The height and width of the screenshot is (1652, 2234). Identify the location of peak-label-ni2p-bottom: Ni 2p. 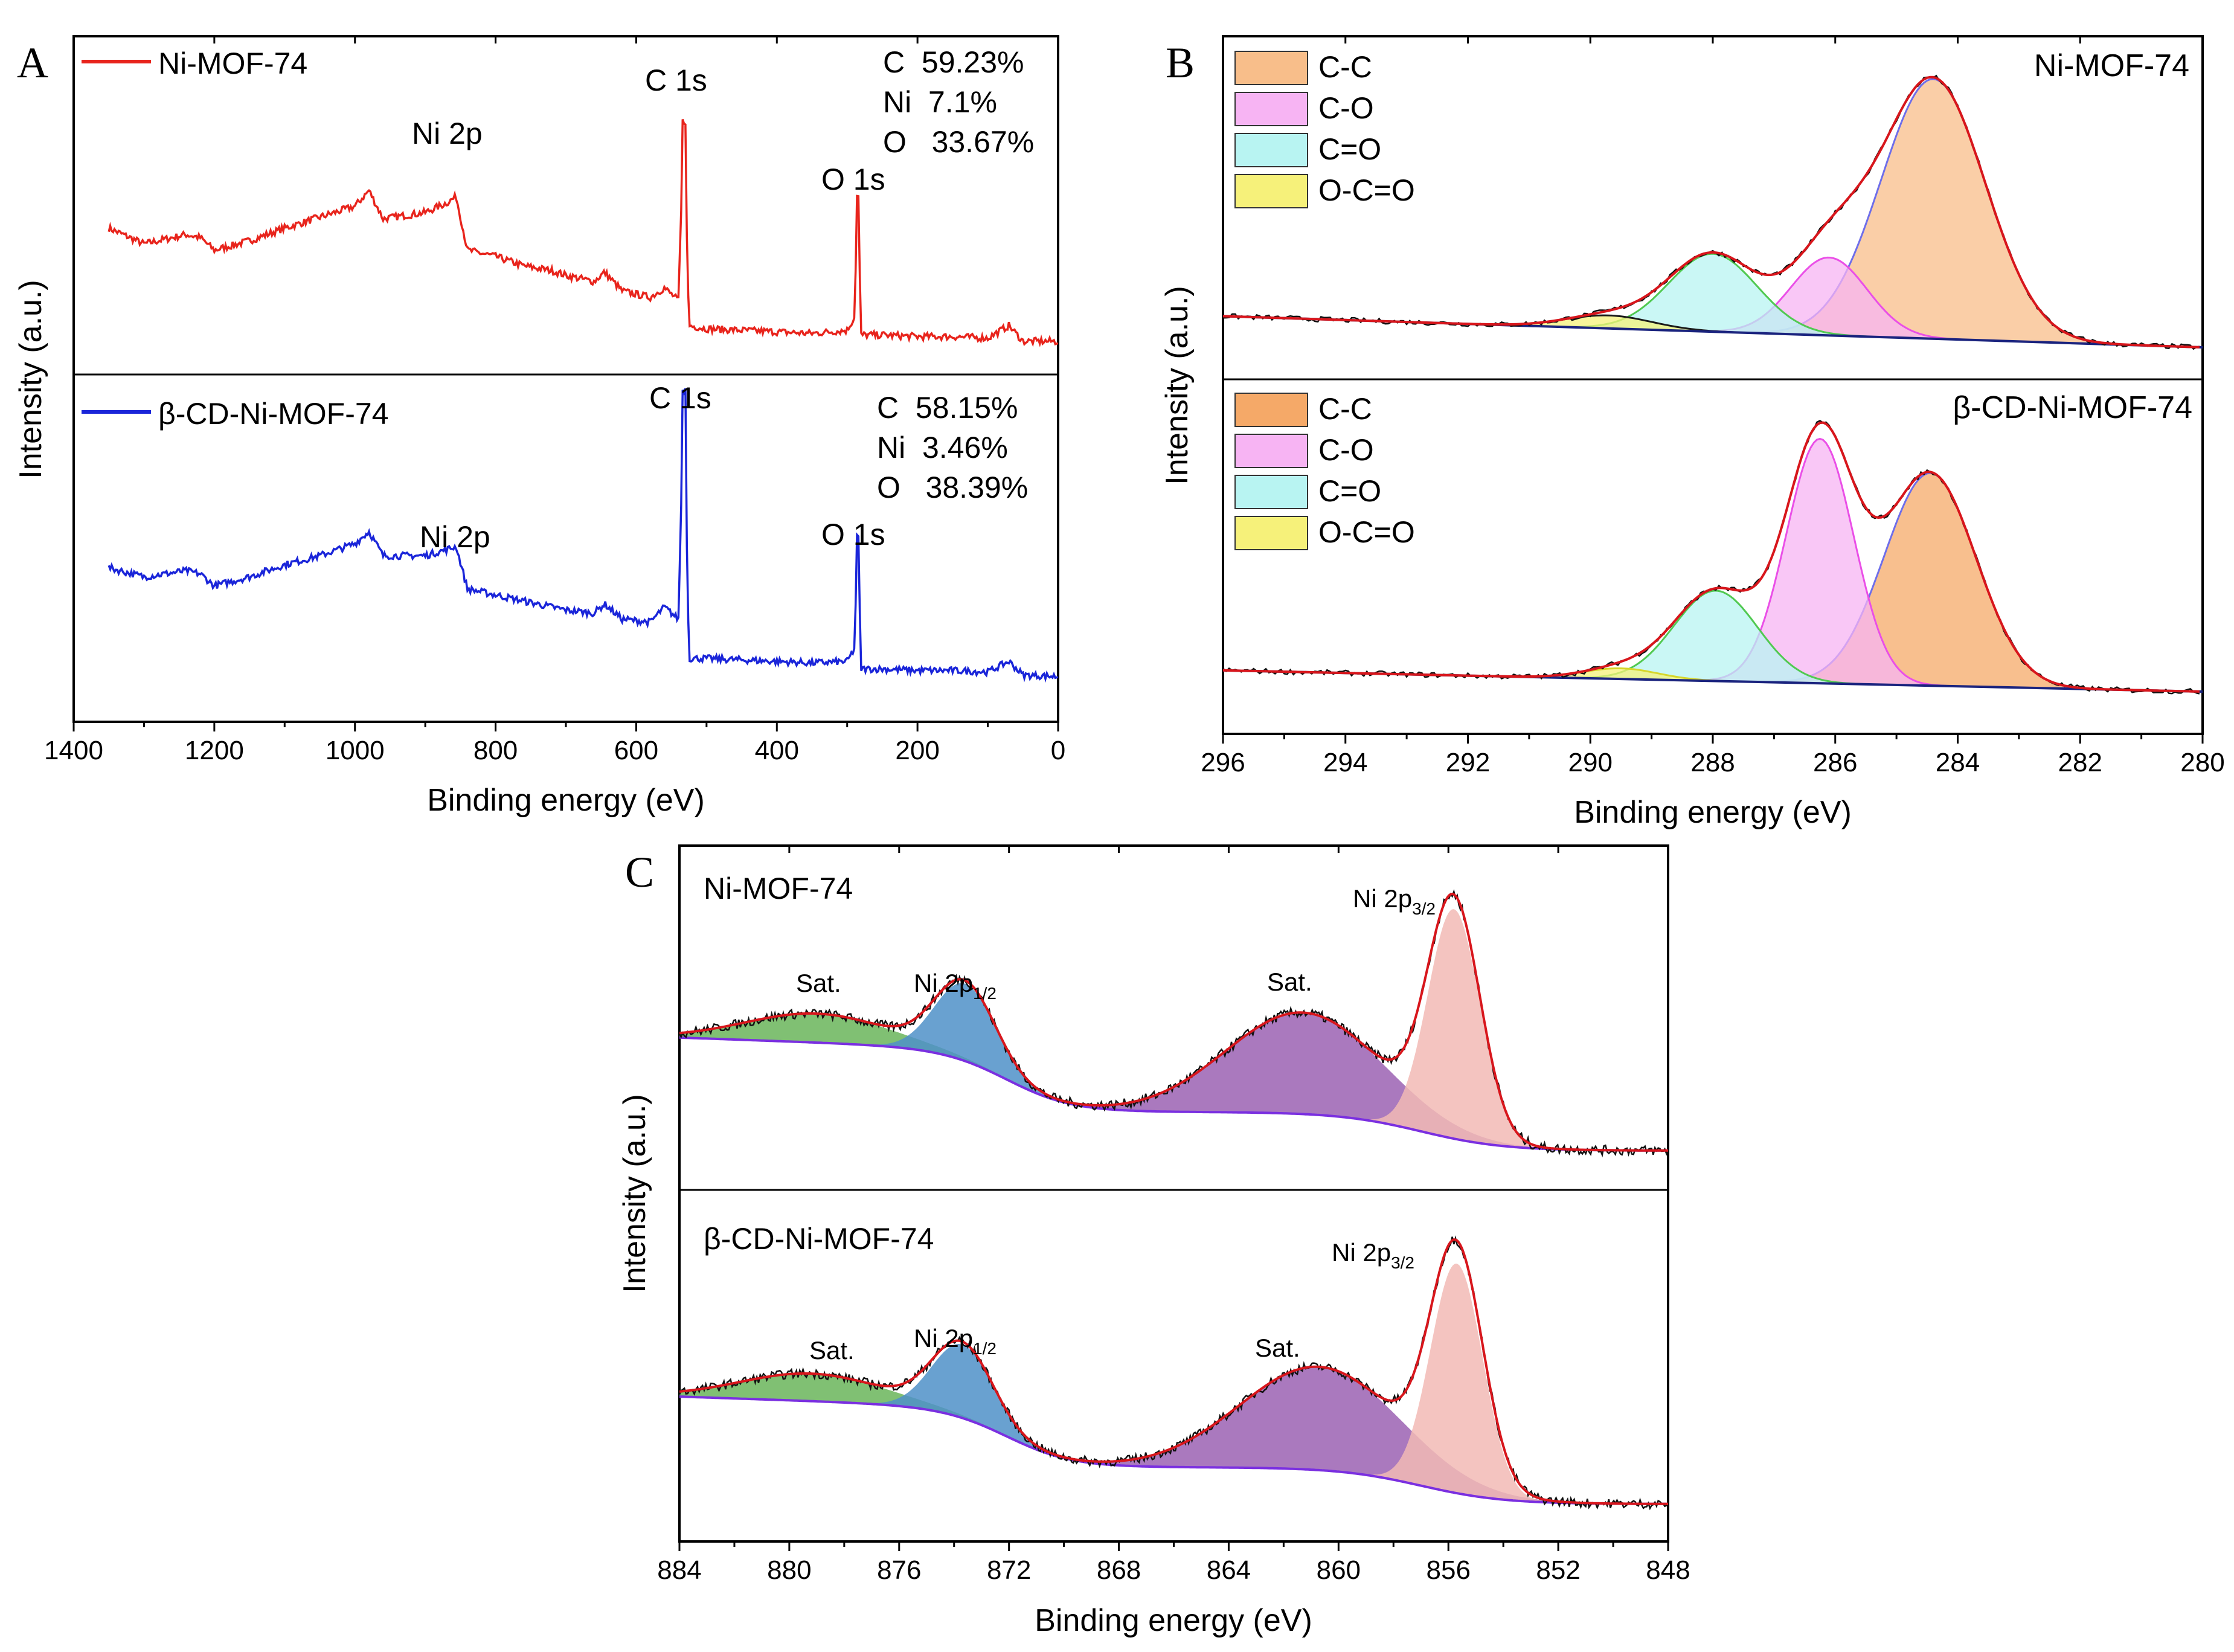
(455, 537).